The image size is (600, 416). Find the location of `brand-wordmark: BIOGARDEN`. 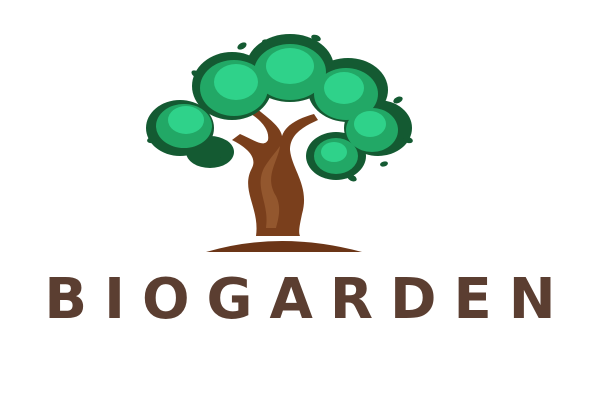

brand-wordmark: BIOGARDEN is located at coordinates (308, 299).